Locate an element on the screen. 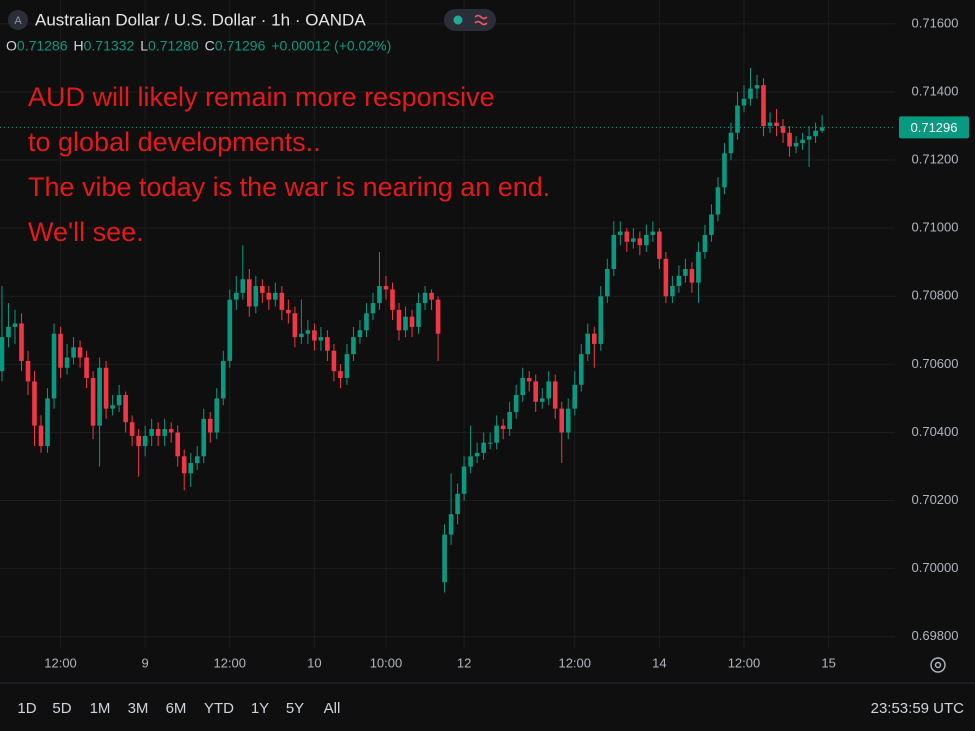  range-button: 5Y is located at coordinates (295, 708).